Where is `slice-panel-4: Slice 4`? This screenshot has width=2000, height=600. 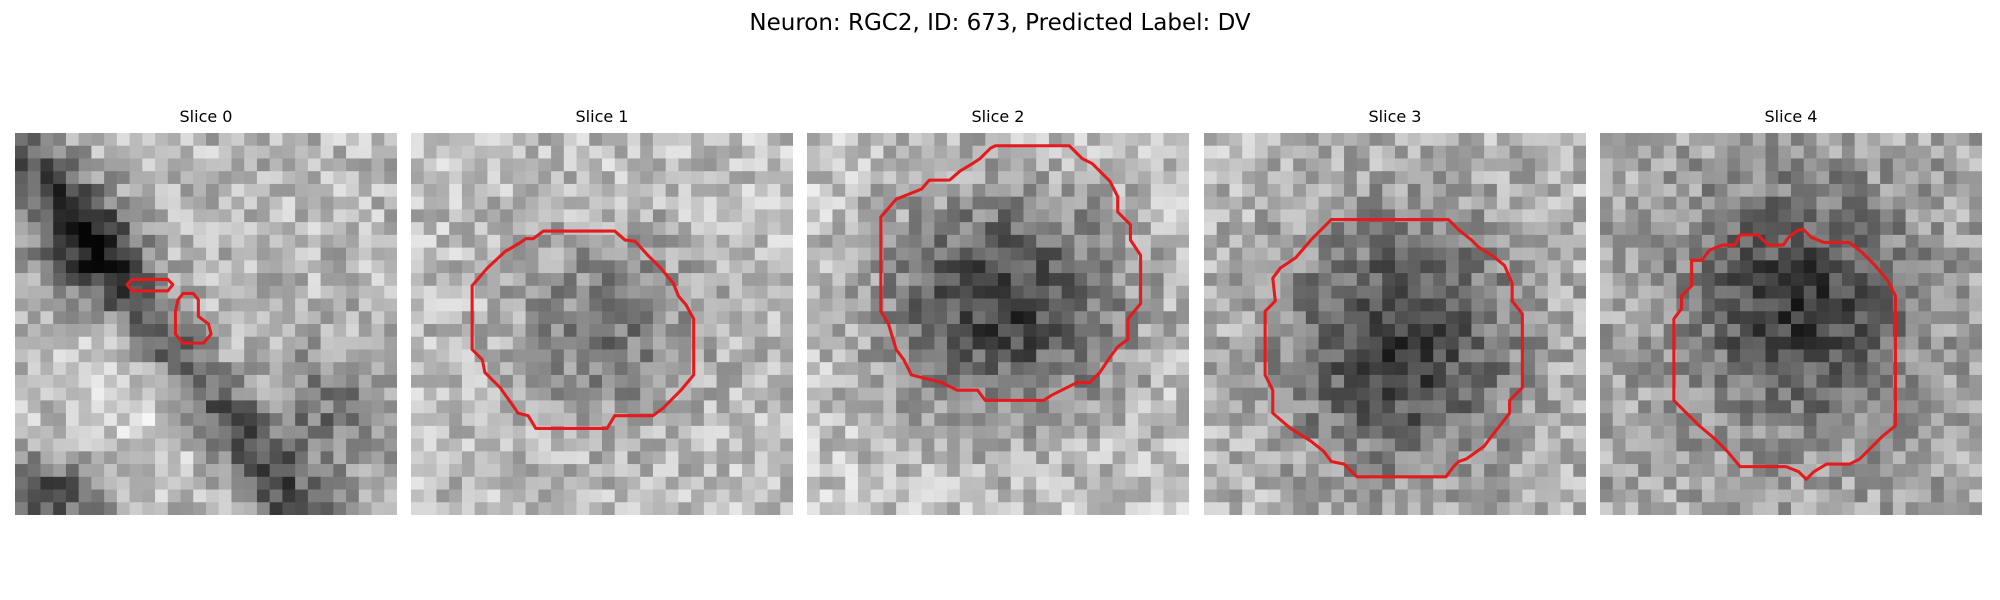
slice-panel-4: Slice 4 is located at coordinates (1791, 312).